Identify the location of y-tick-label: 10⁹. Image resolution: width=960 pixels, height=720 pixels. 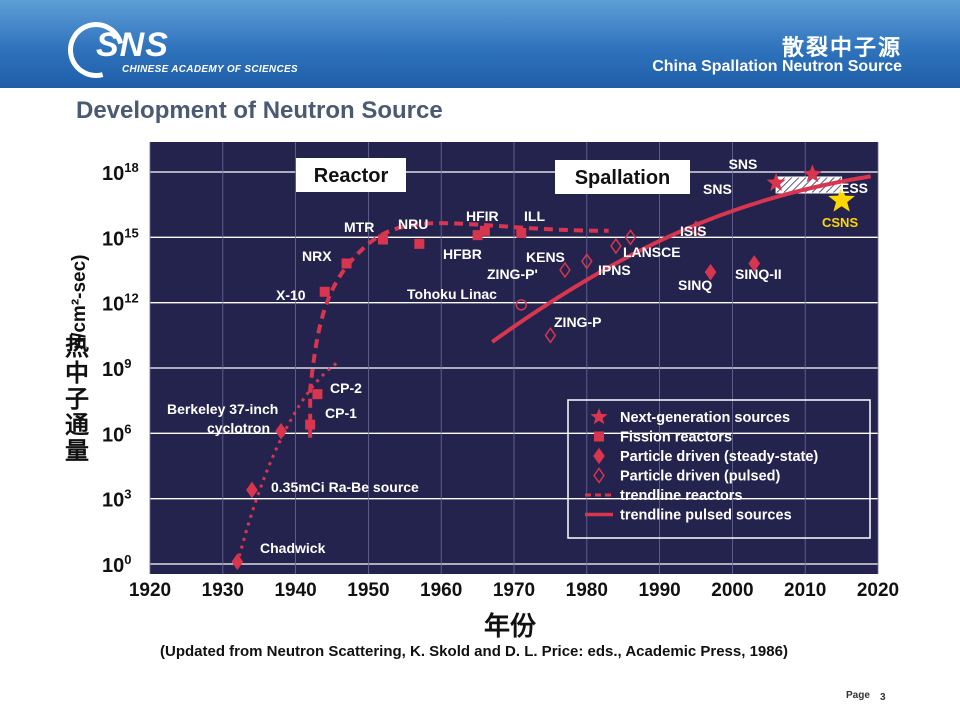
(116, 368).